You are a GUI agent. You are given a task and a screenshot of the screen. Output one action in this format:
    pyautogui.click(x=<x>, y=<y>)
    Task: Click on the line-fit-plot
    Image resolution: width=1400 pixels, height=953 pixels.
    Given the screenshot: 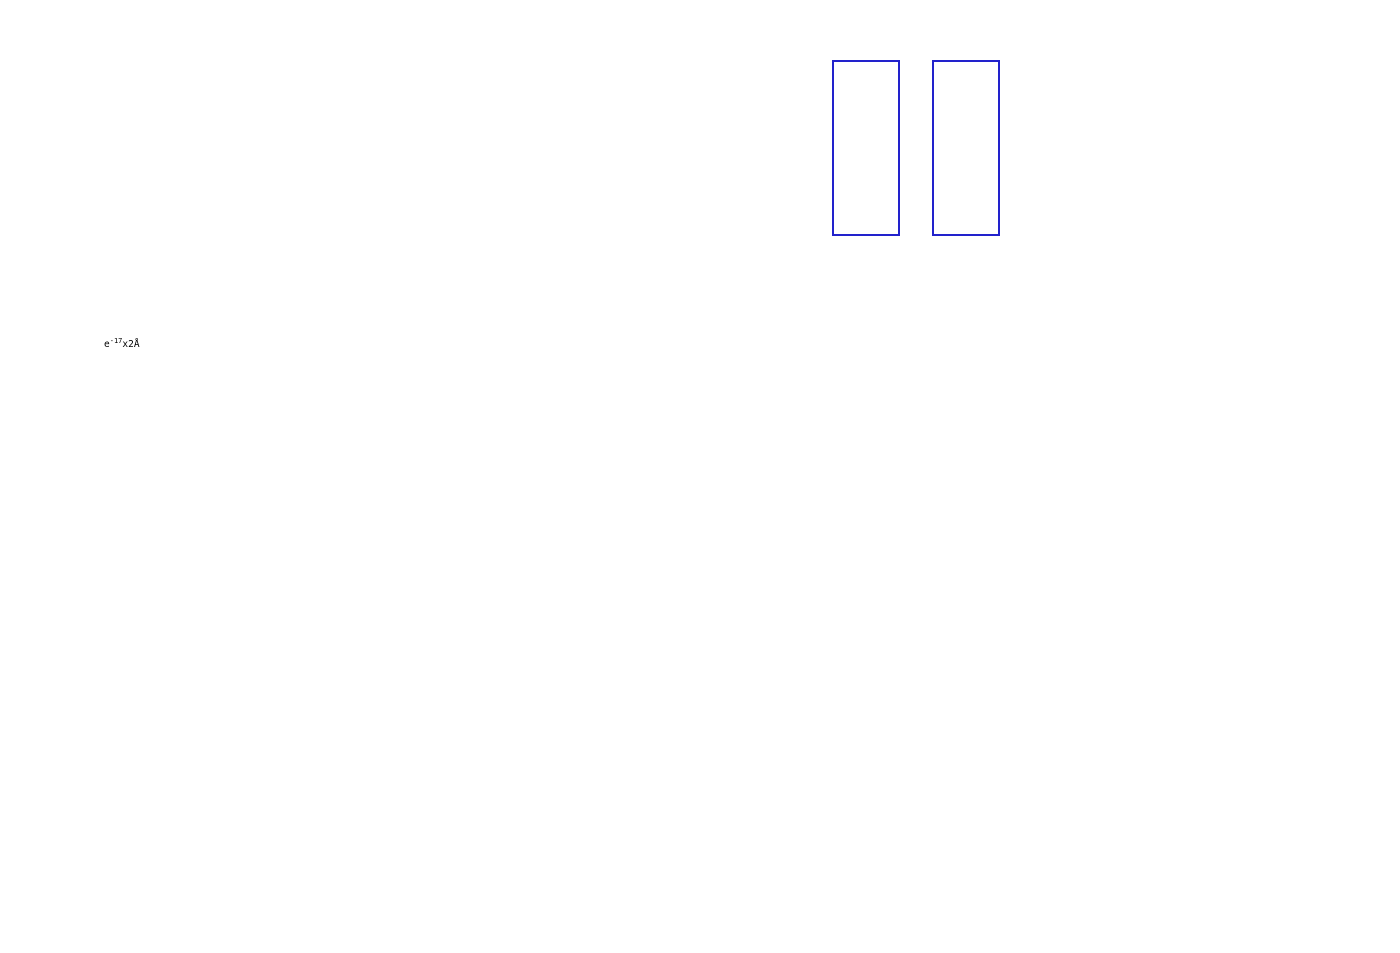 What is the action you would take?
    pyautogui.click(x=1188, y=140)
    